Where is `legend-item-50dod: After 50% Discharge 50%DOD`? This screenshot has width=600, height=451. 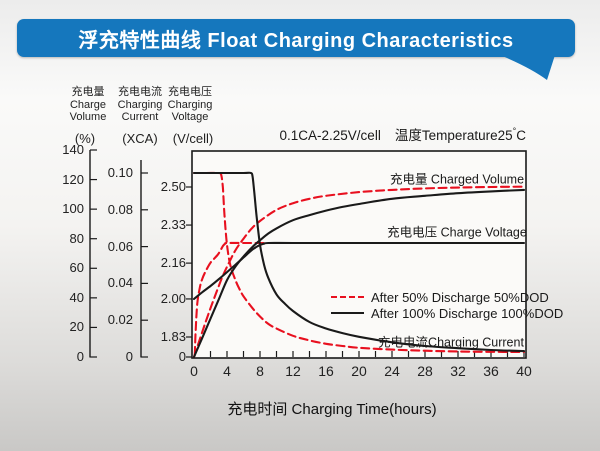 legend-item-50dod: After 50% Discharge 50%DOD is located at coordinates (447, 297).